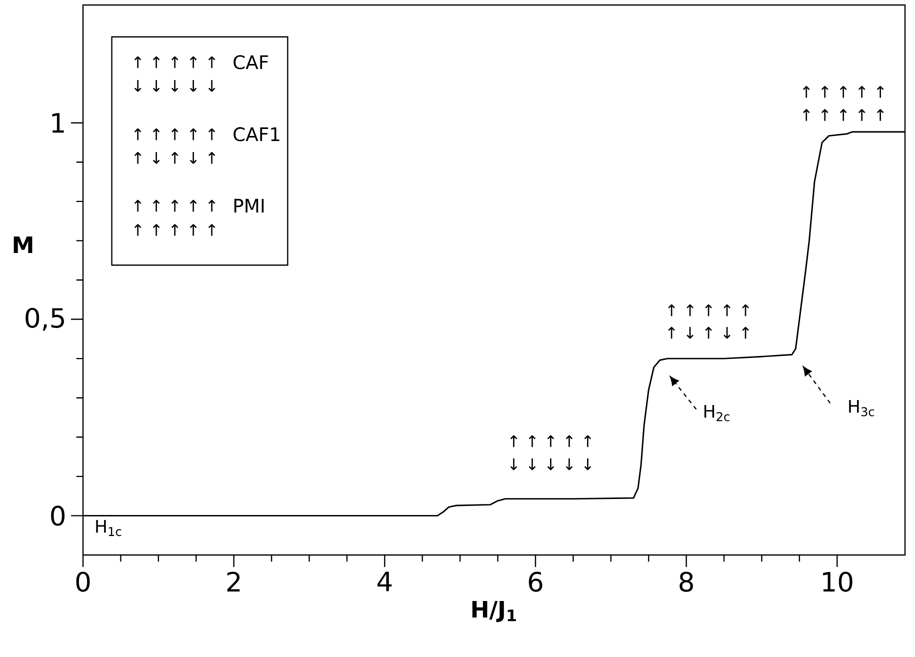 Image resolution: width=915 pixels, height=657 pixels. I want to click on annotation: PMI, so click(249, 205).